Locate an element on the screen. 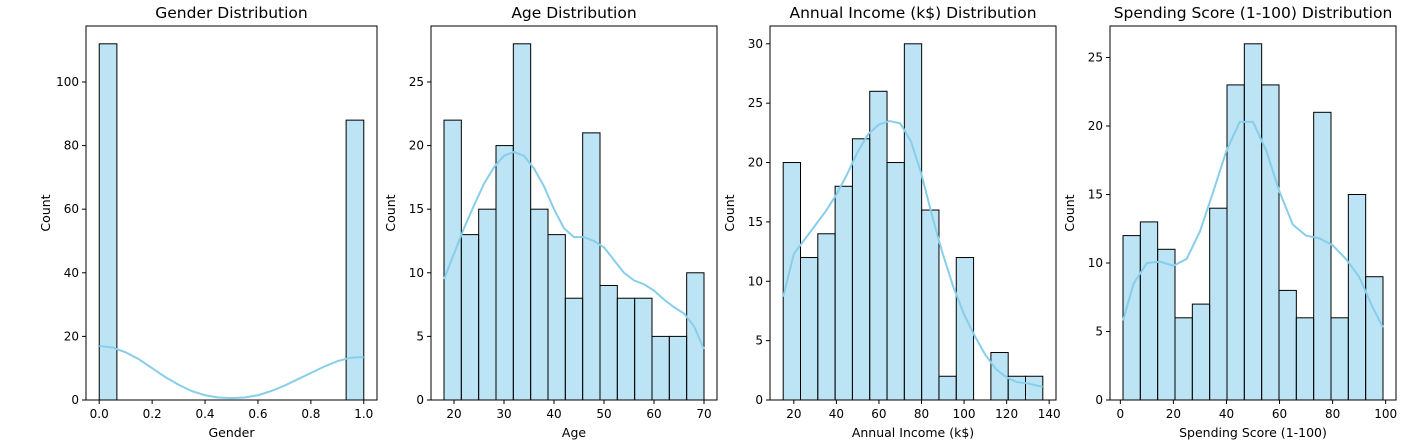 The width and height of the screenshot is (1412, 445). x-axis-label: Age is located at coordinates (574, 432).